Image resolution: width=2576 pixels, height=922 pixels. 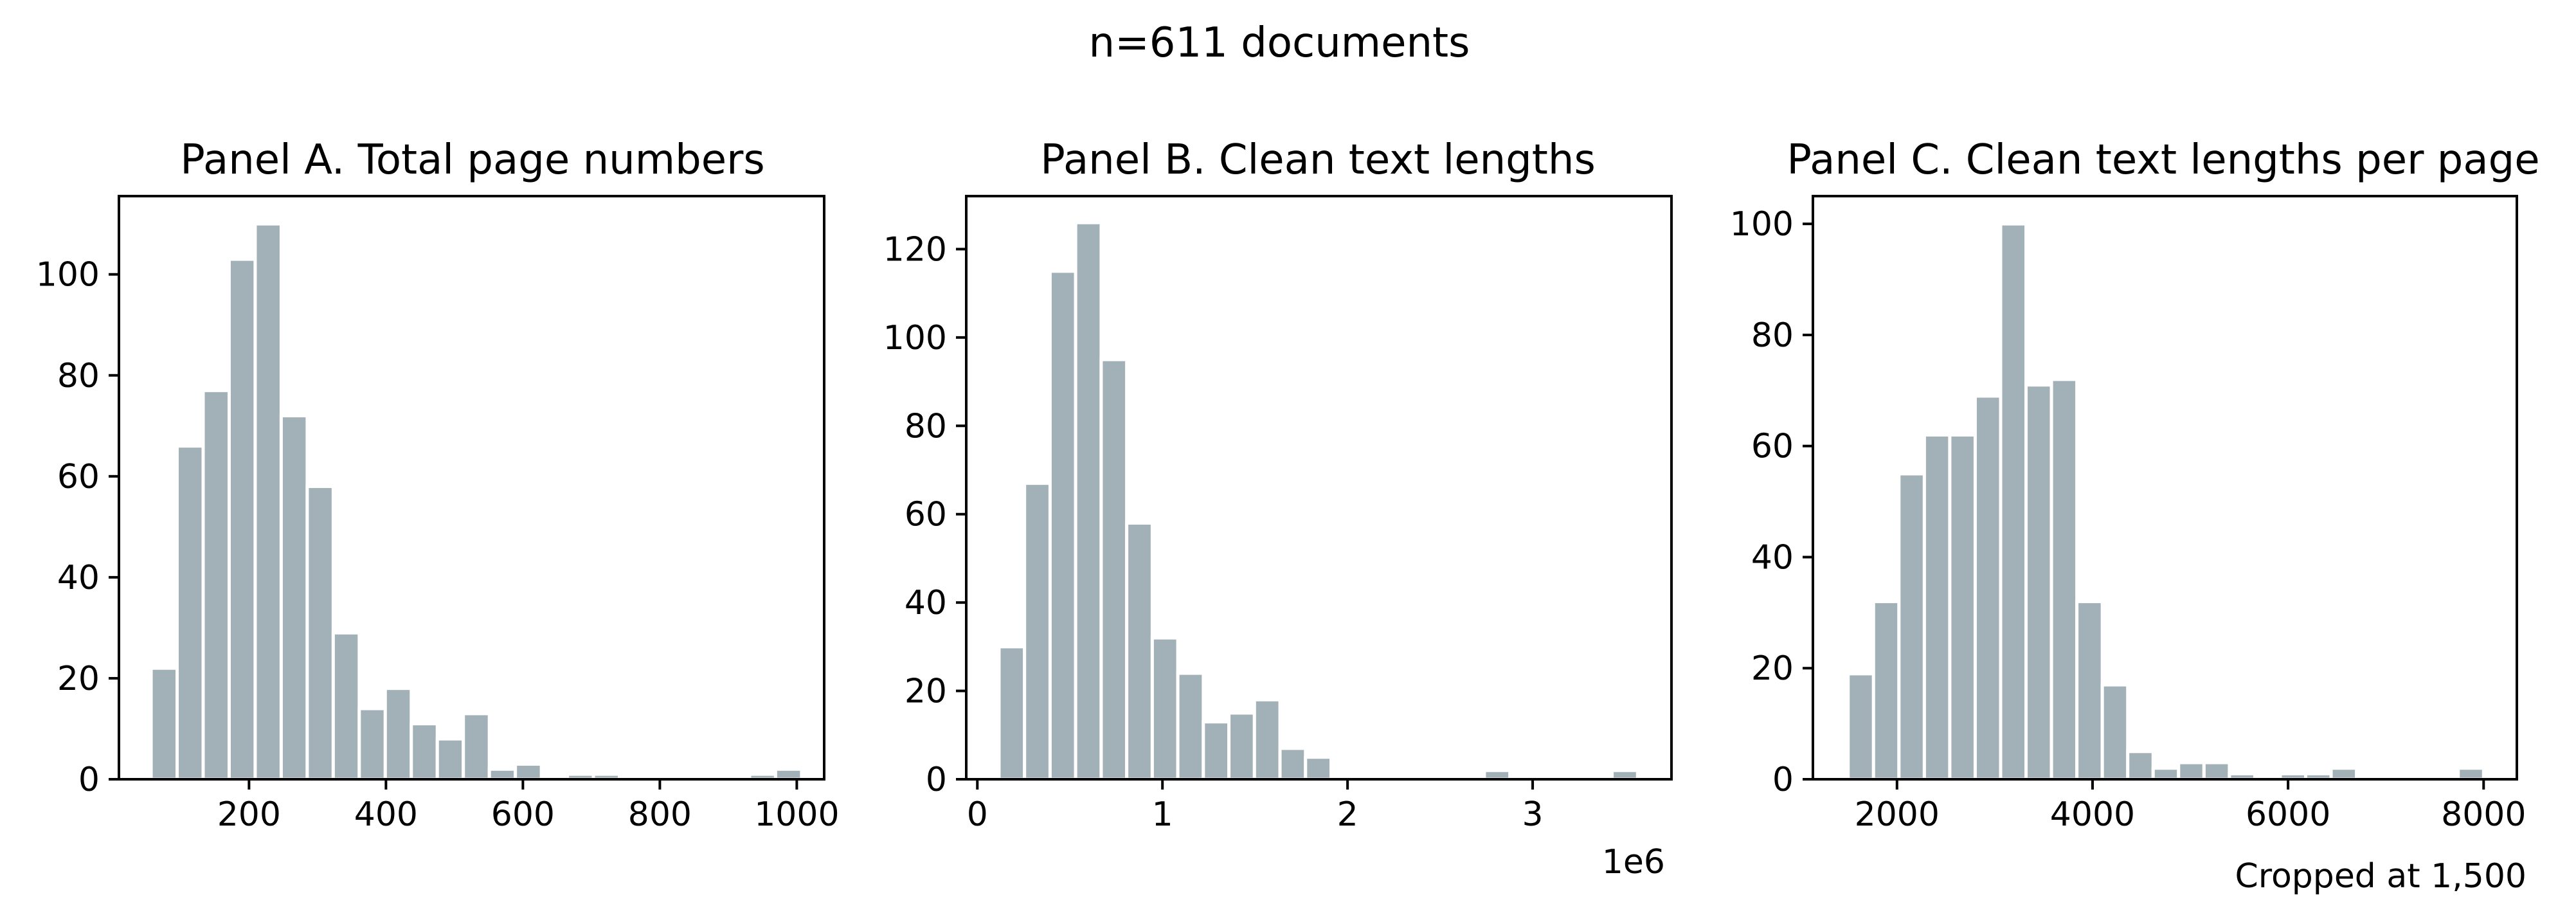 What do you see at coordinates (68, 275) in the screenshot?
I see `panel-a-y-tick-label: 100` at bounding box center [68, 275].